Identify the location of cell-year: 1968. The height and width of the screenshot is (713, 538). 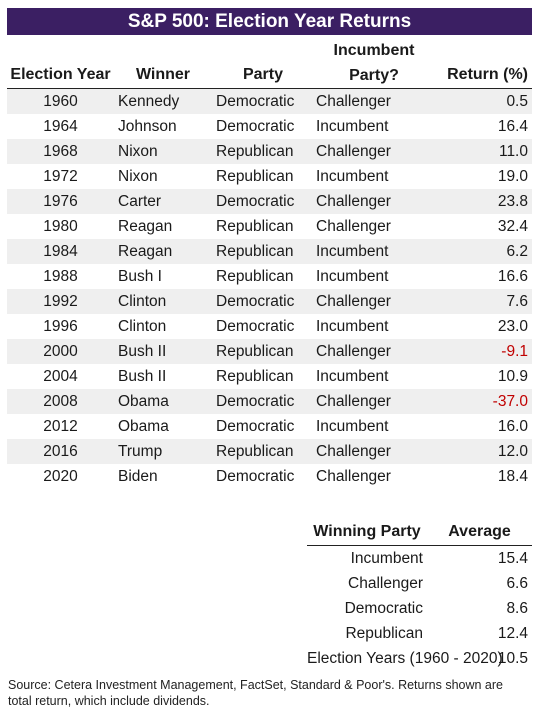
(60, 151).